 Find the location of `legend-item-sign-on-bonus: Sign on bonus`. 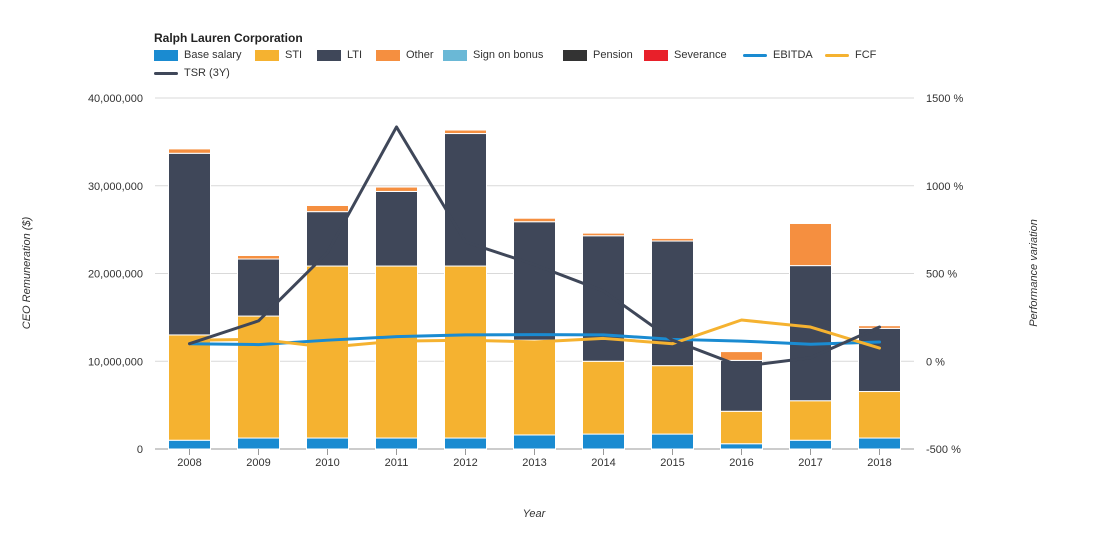

legend-item-sign-on-bonus: Sign on bonus is located at coordinates (493, 55).